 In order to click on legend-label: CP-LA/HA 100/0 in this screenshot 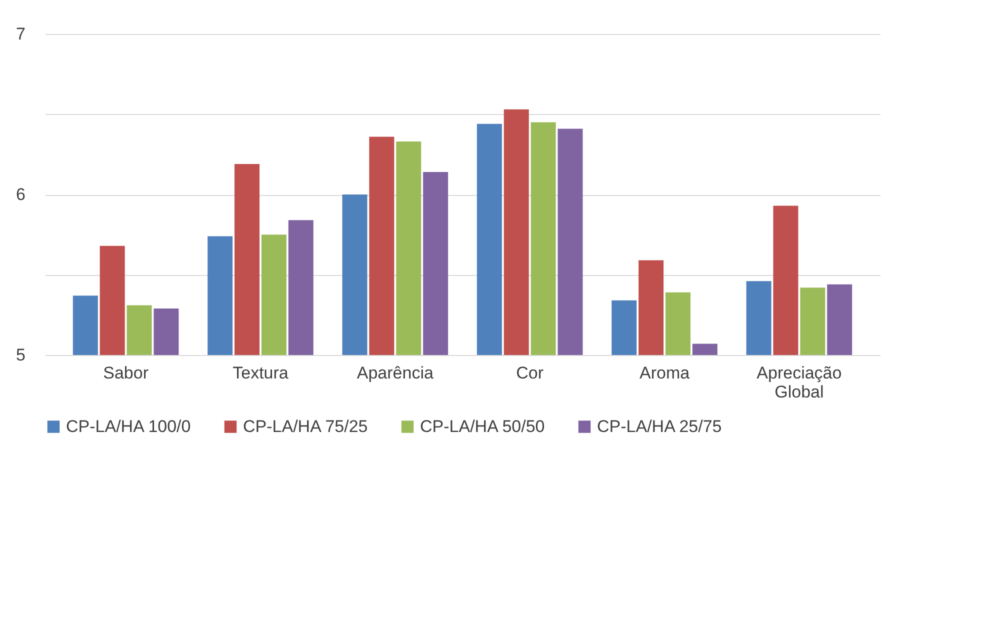, I will do `click(128, 426)`.